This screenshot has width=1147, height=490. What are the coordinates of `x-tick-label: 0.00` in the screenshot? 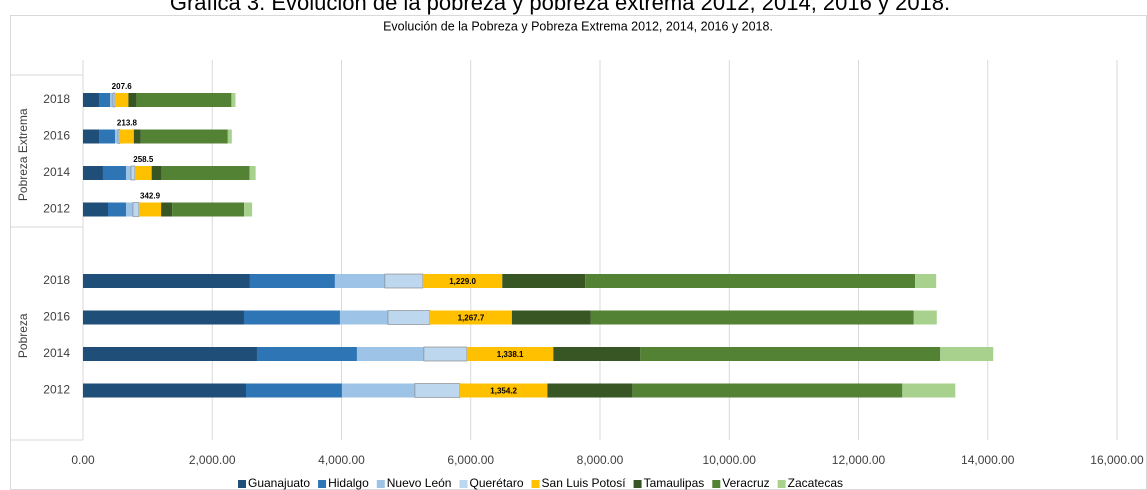 It's located at (83, 460).